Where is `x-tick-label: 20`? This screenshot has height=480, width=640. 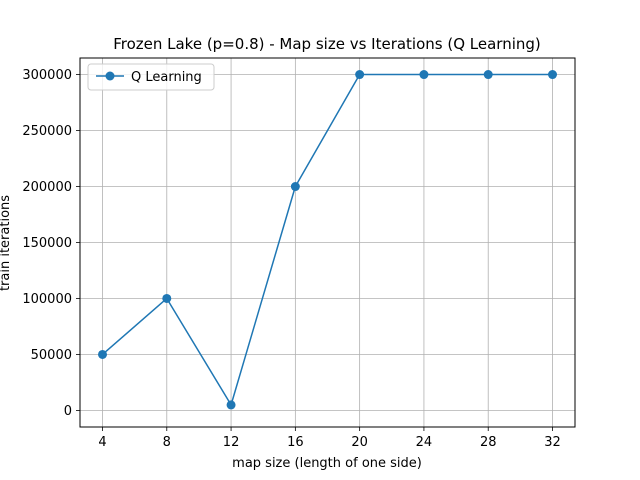 x-tick-label: 20 is located at coordinates (359, 442).